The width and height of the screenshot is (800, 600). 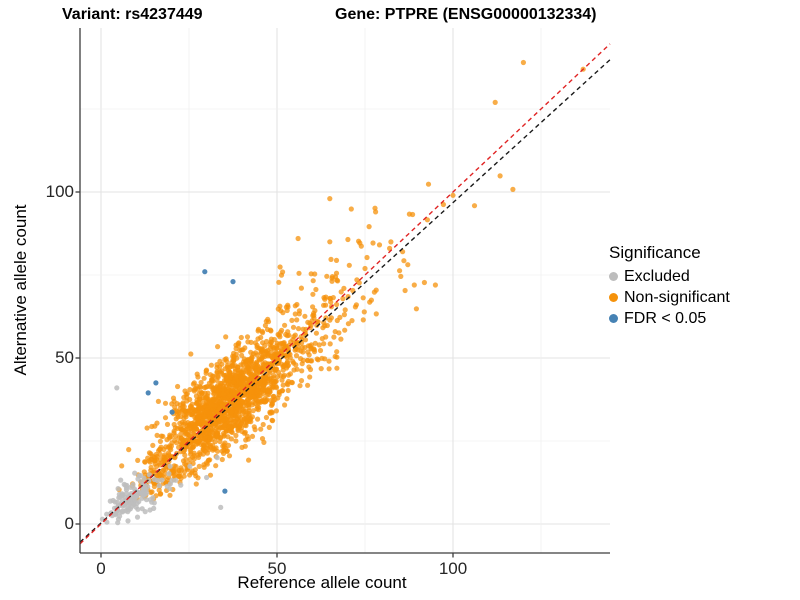 What do you see at coordinates (669, 276) in the screenshot?
I see `legend-item: Excluded` at bounding box center [669, 276].